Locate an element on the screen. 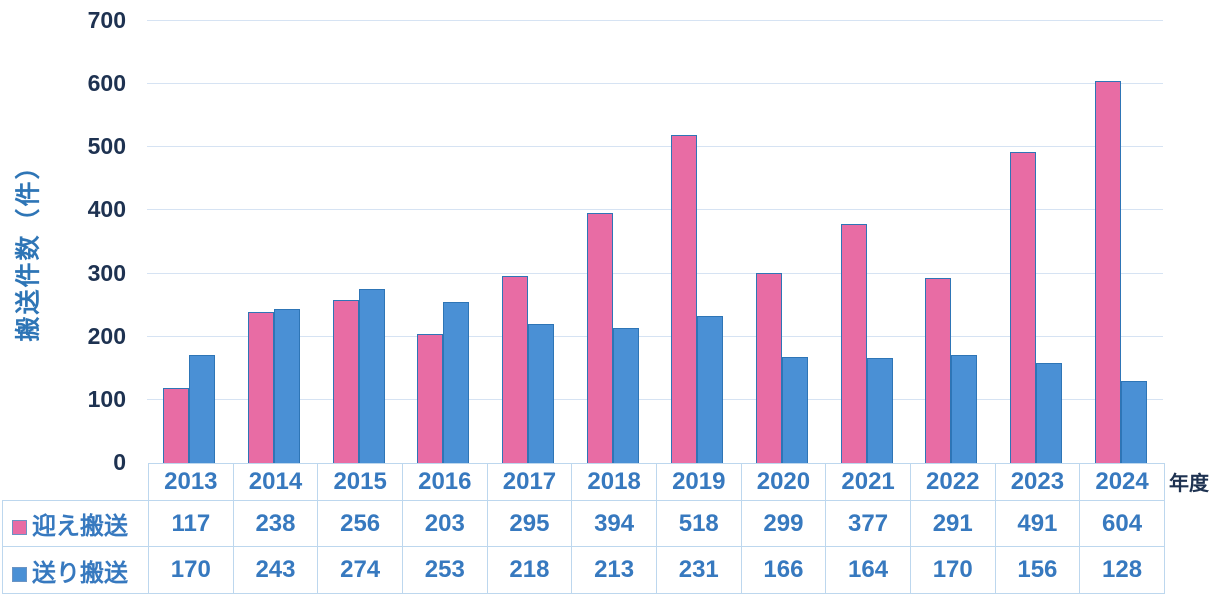 The width and height of the screenshot is (1216, 610). bar-送り搬送-2017 is located at coordinates (541, 393).